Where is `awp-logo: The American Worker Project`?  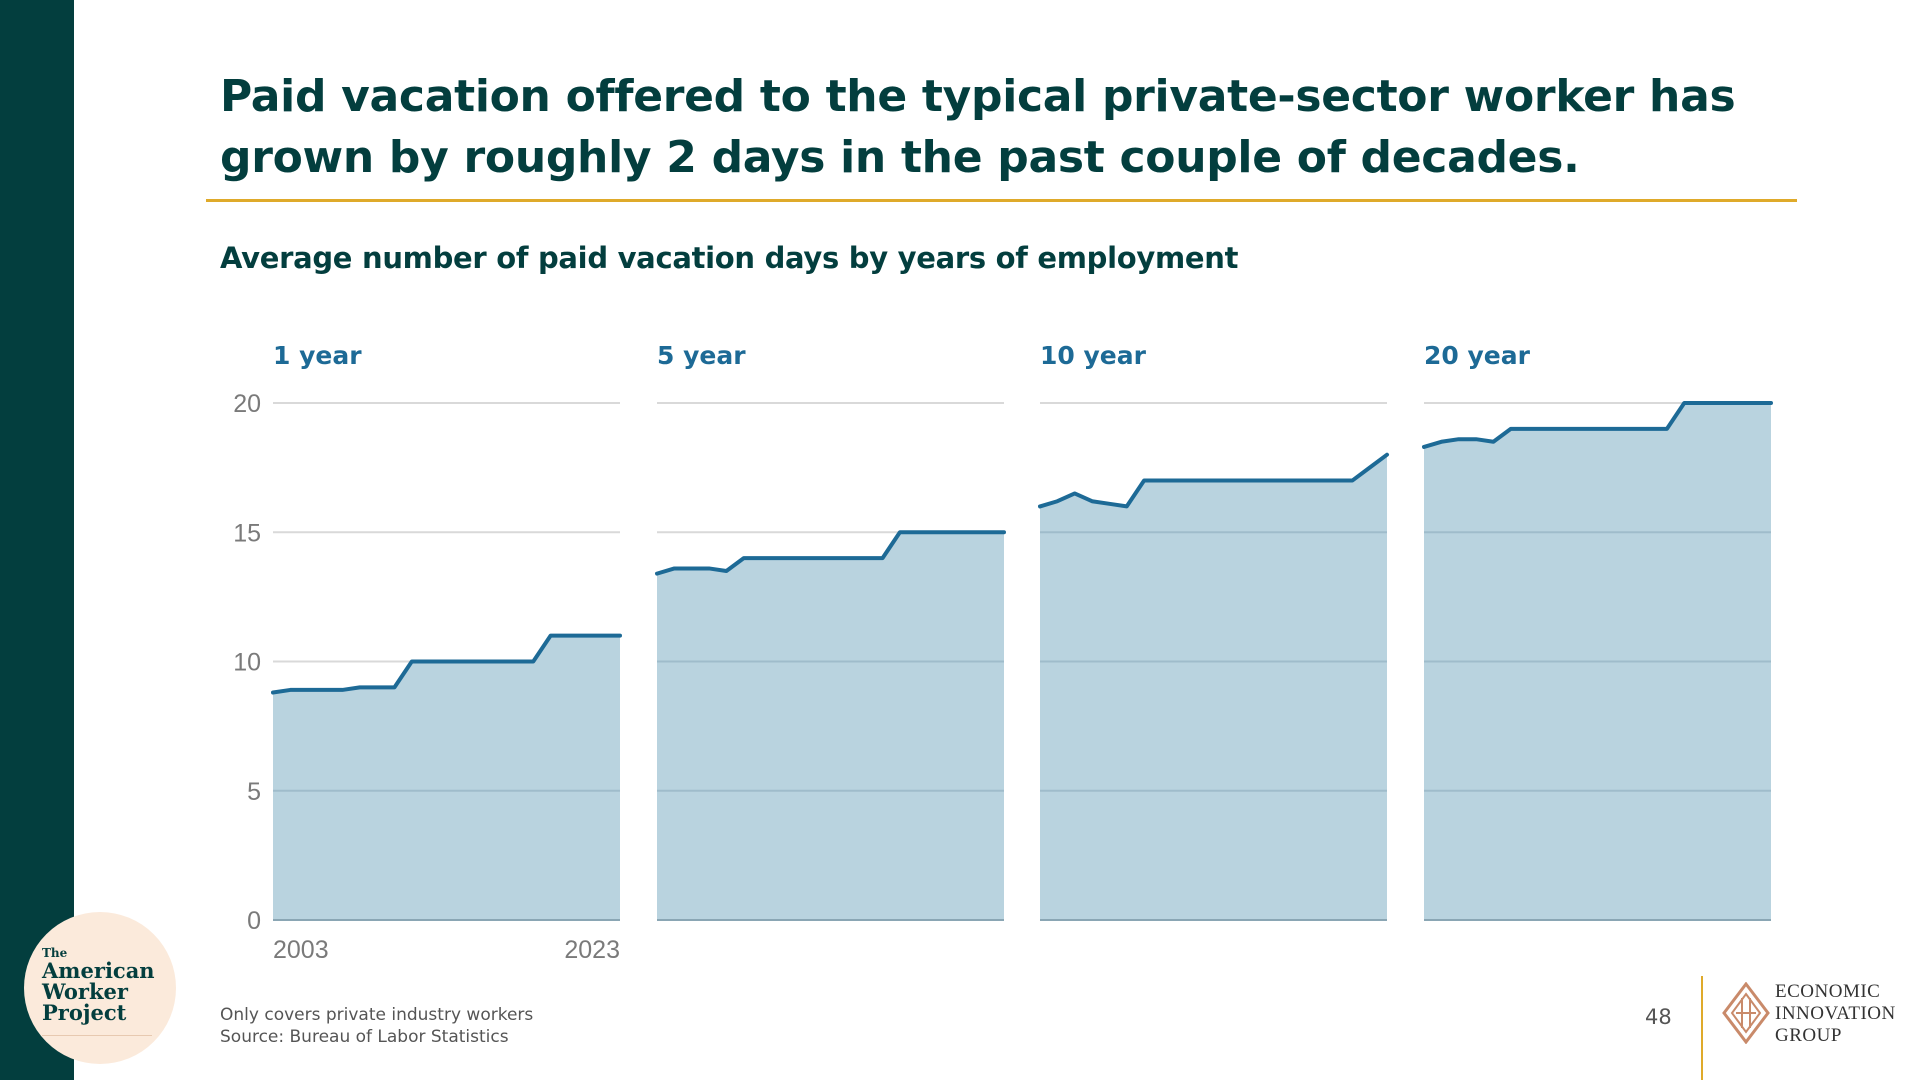
awp-logo: The American Worker Project is located at coordinates (98, 984).